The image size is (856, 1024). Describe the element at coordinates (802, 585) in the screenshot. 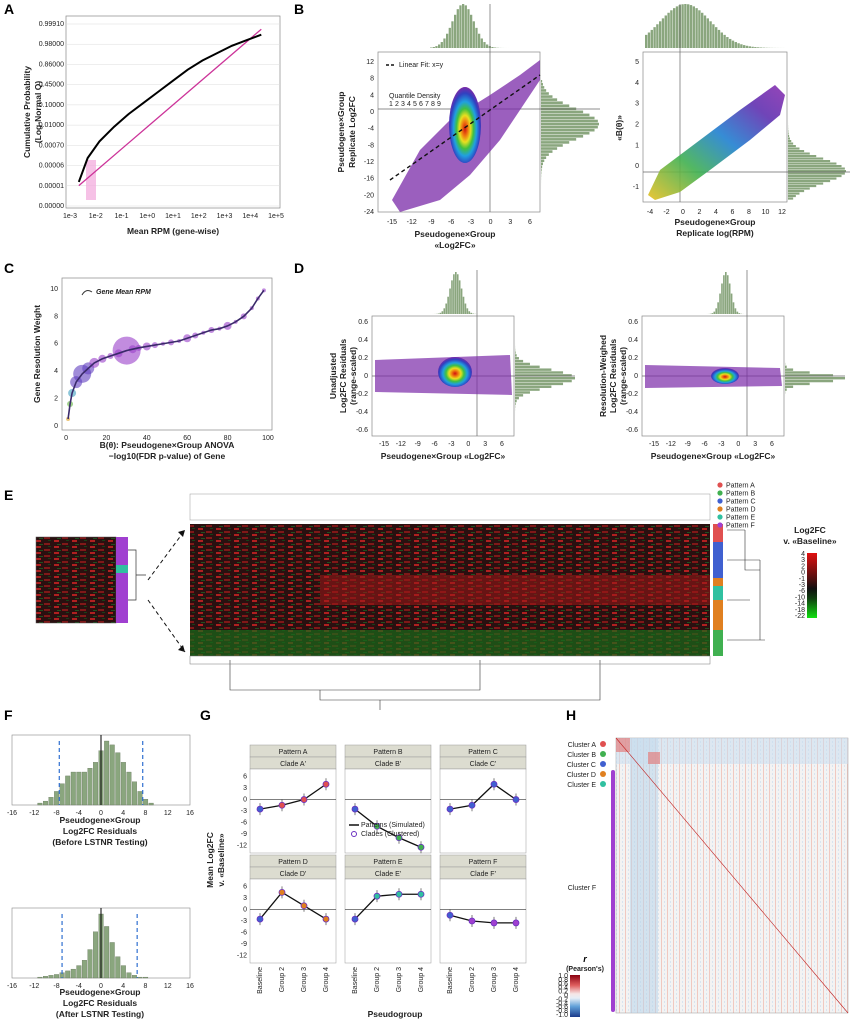

I see `panel-e-colorbar-tick: -3` at that location.